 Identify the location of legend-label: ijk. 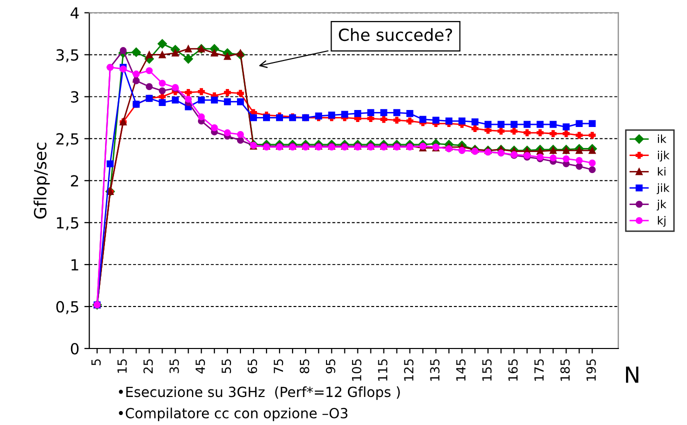
(664, 156).